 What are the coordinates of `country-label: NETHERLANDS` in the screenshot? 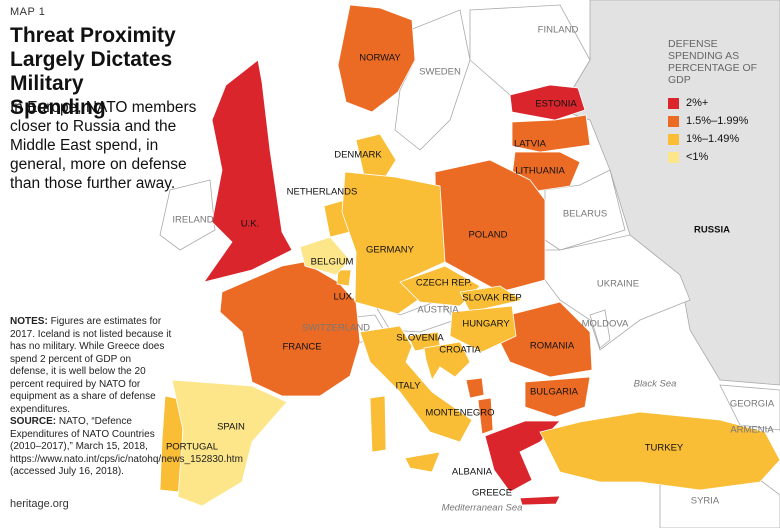 It's located at (322, 192).